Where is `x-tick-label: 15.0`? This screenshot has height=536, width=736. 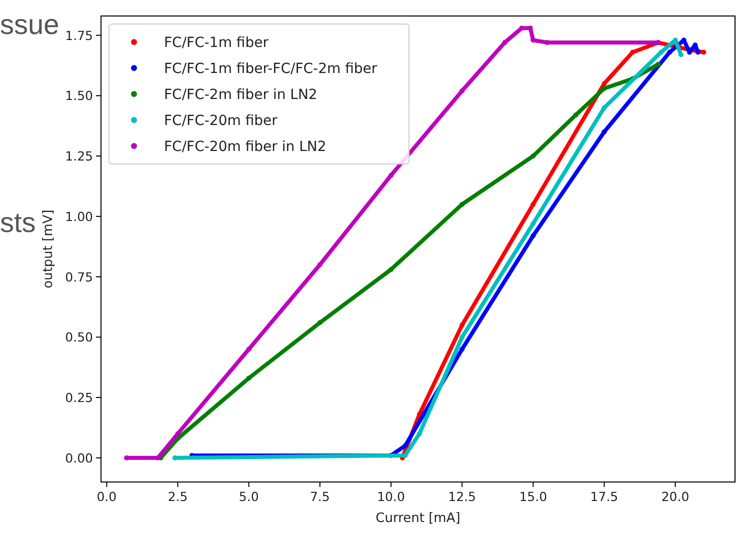 x-tick-label: 15.0 is located at coordinates (533, 496).